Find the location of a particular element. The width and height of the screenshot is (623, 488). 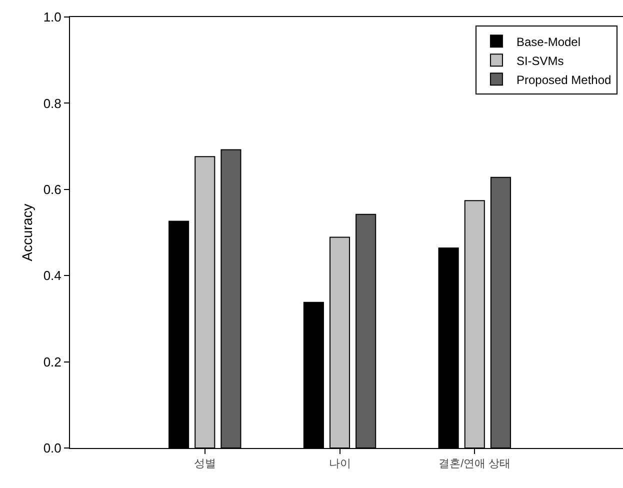

y-tick-label: 0.2 is located at coordinates (52, 362).